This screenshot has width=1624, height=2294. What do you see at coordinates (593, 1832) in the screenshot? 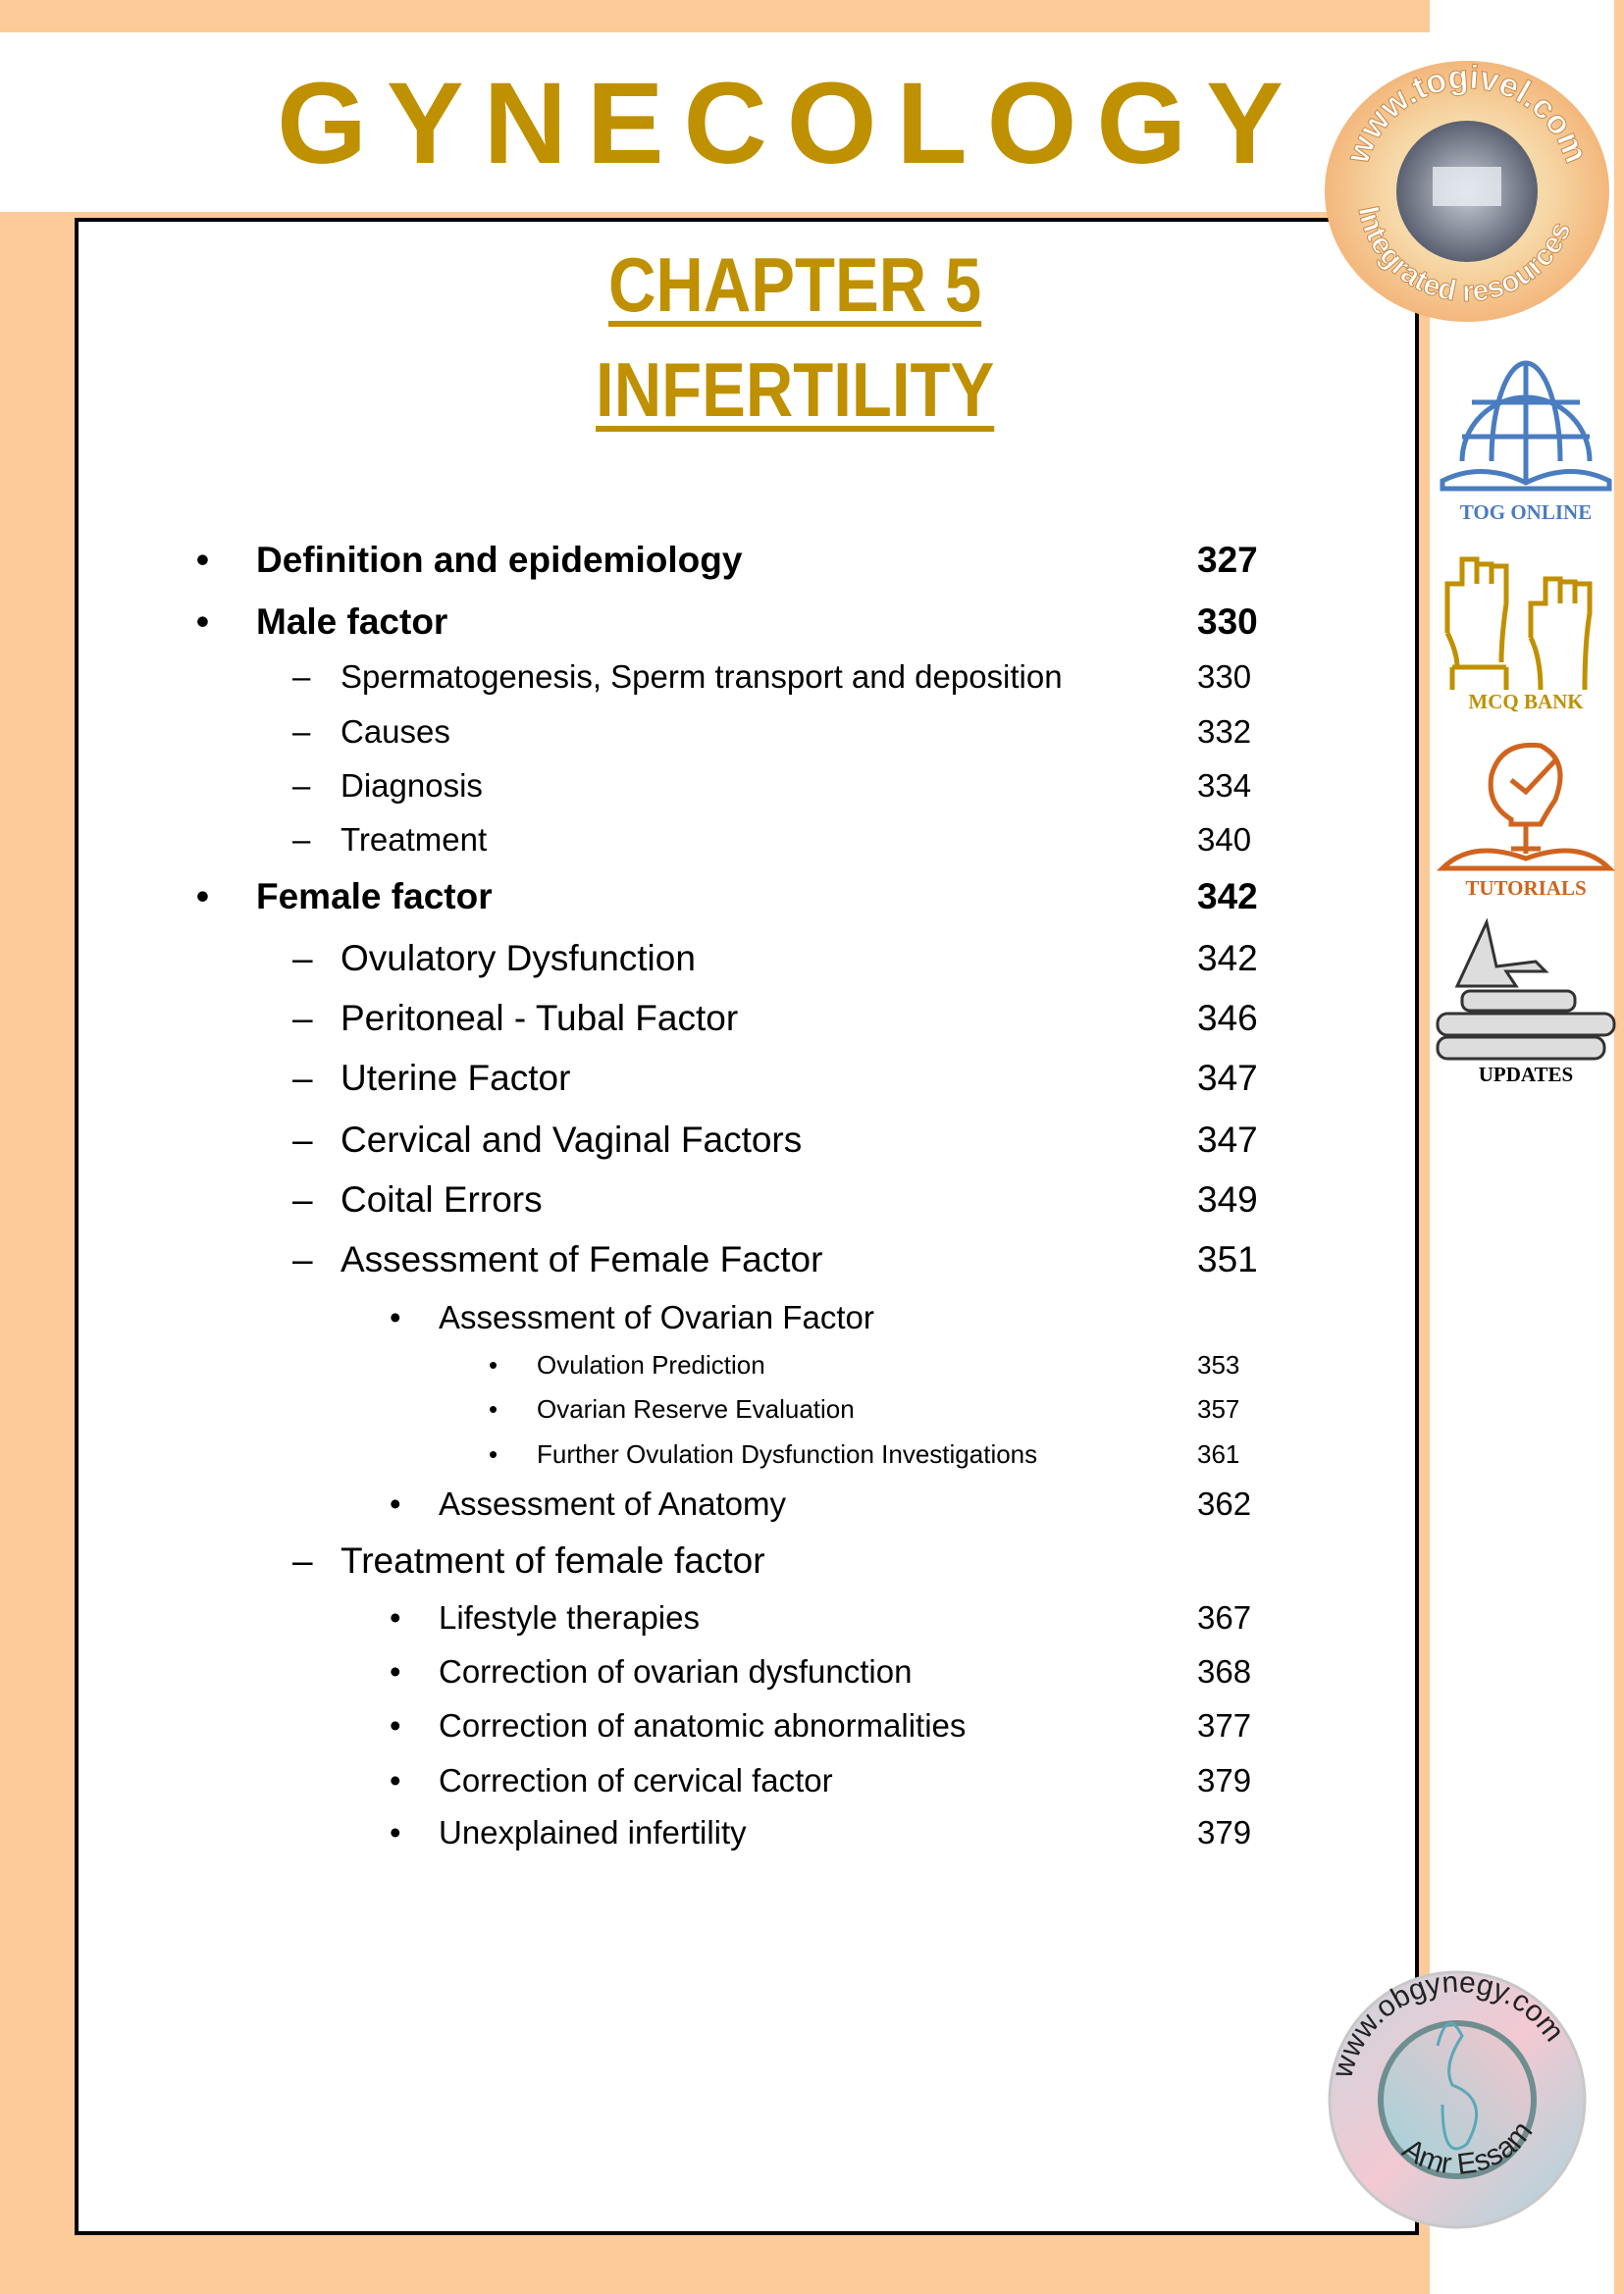
I see `toc-entry-title: Unexplained infertility` at bounding box center [593, 1832].